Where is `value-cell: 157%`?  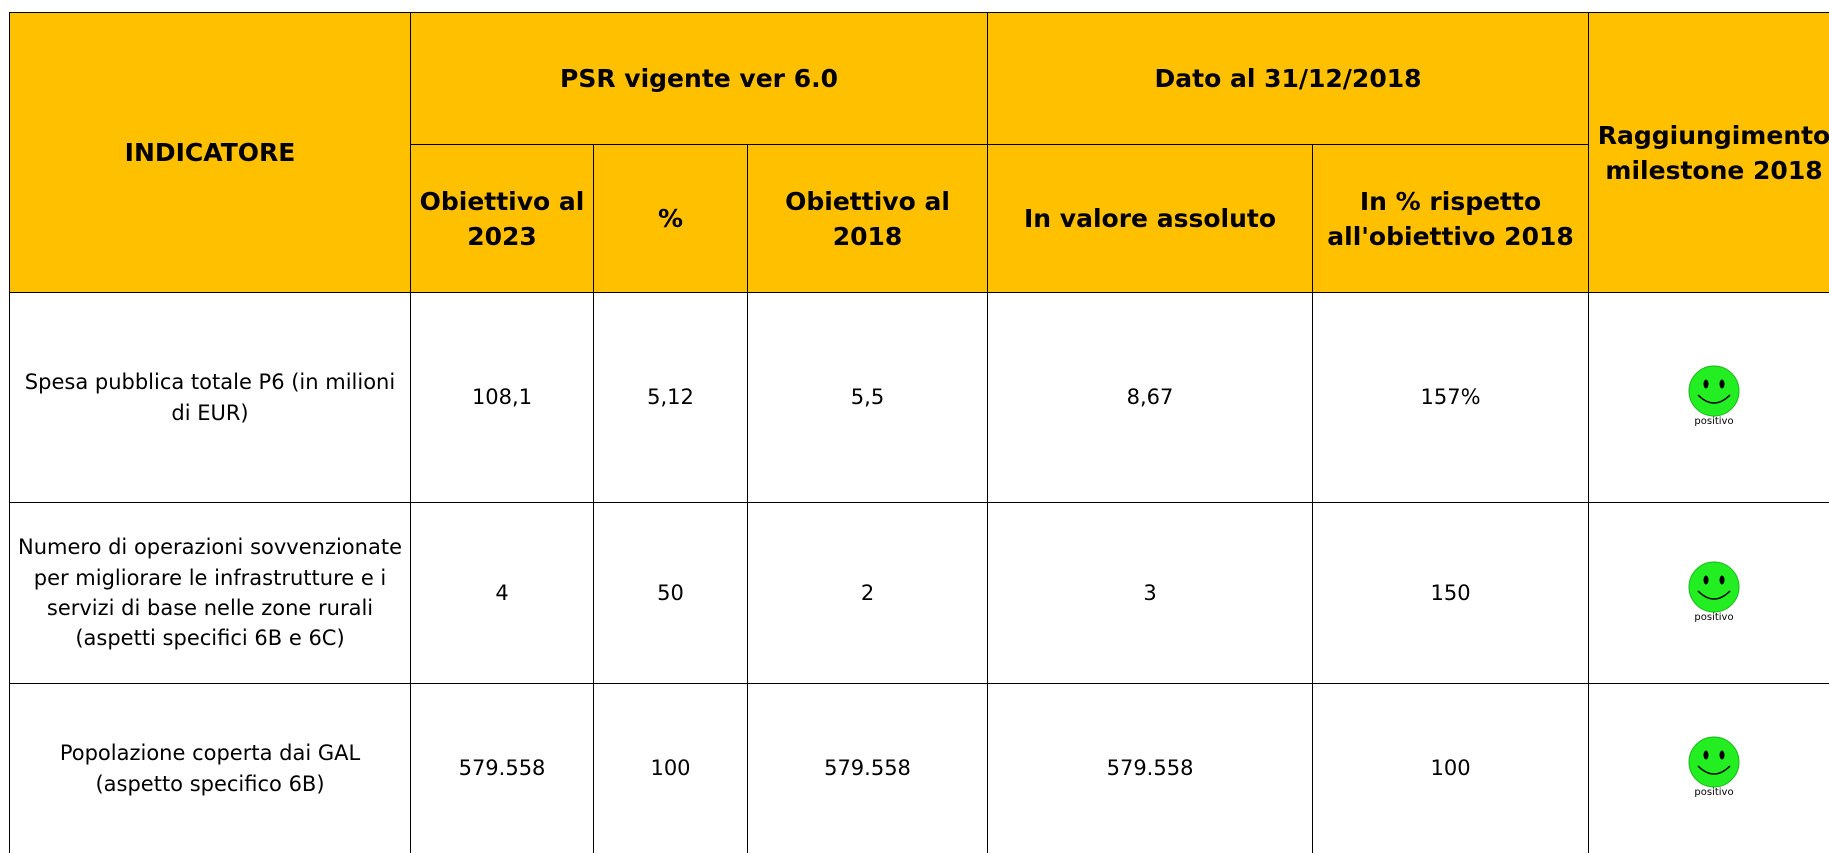 value-cell: 157% is located at coordinates (1451, 397).